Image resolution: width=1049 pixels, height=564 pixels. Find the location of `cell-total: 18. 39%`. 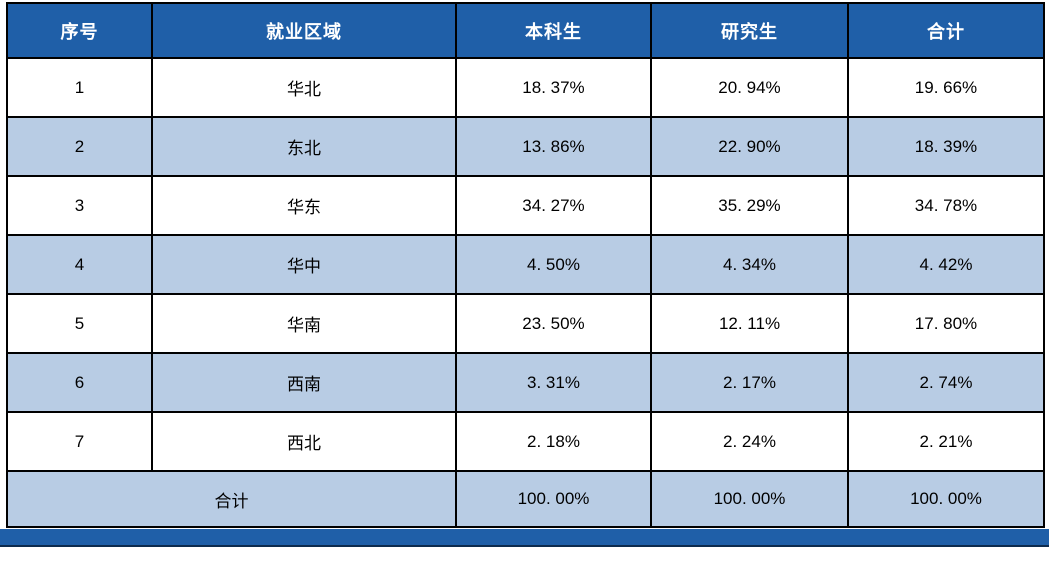

cell-total: 18. 39% is located at coordinates (946, 146).